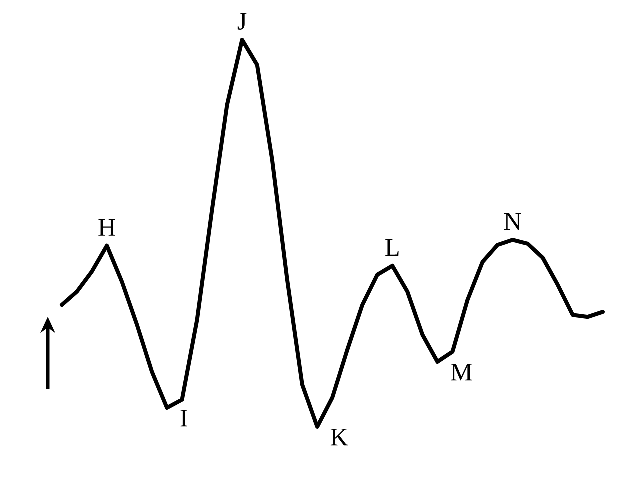 The image size is (629, 489). I want to click on annotation: N, so click(513, 221).